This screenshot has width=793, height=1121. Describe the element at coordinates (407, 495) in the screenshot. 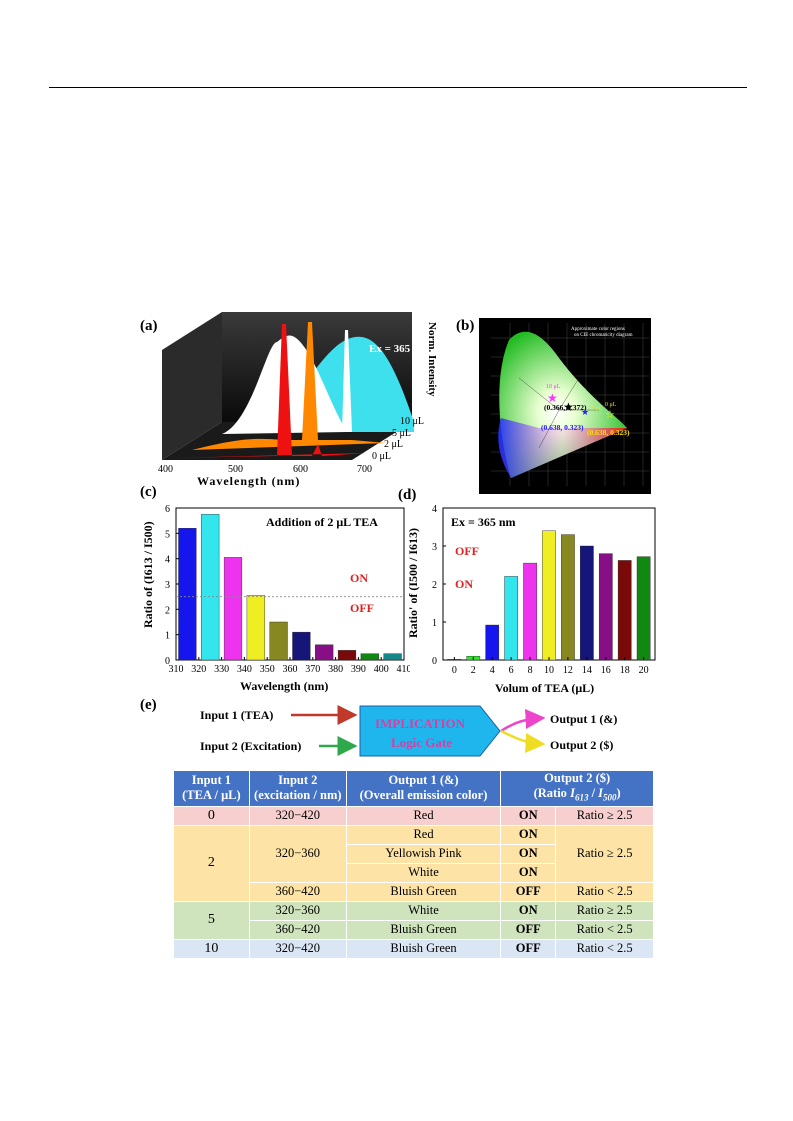

I see `label-d: (d)` at that location.